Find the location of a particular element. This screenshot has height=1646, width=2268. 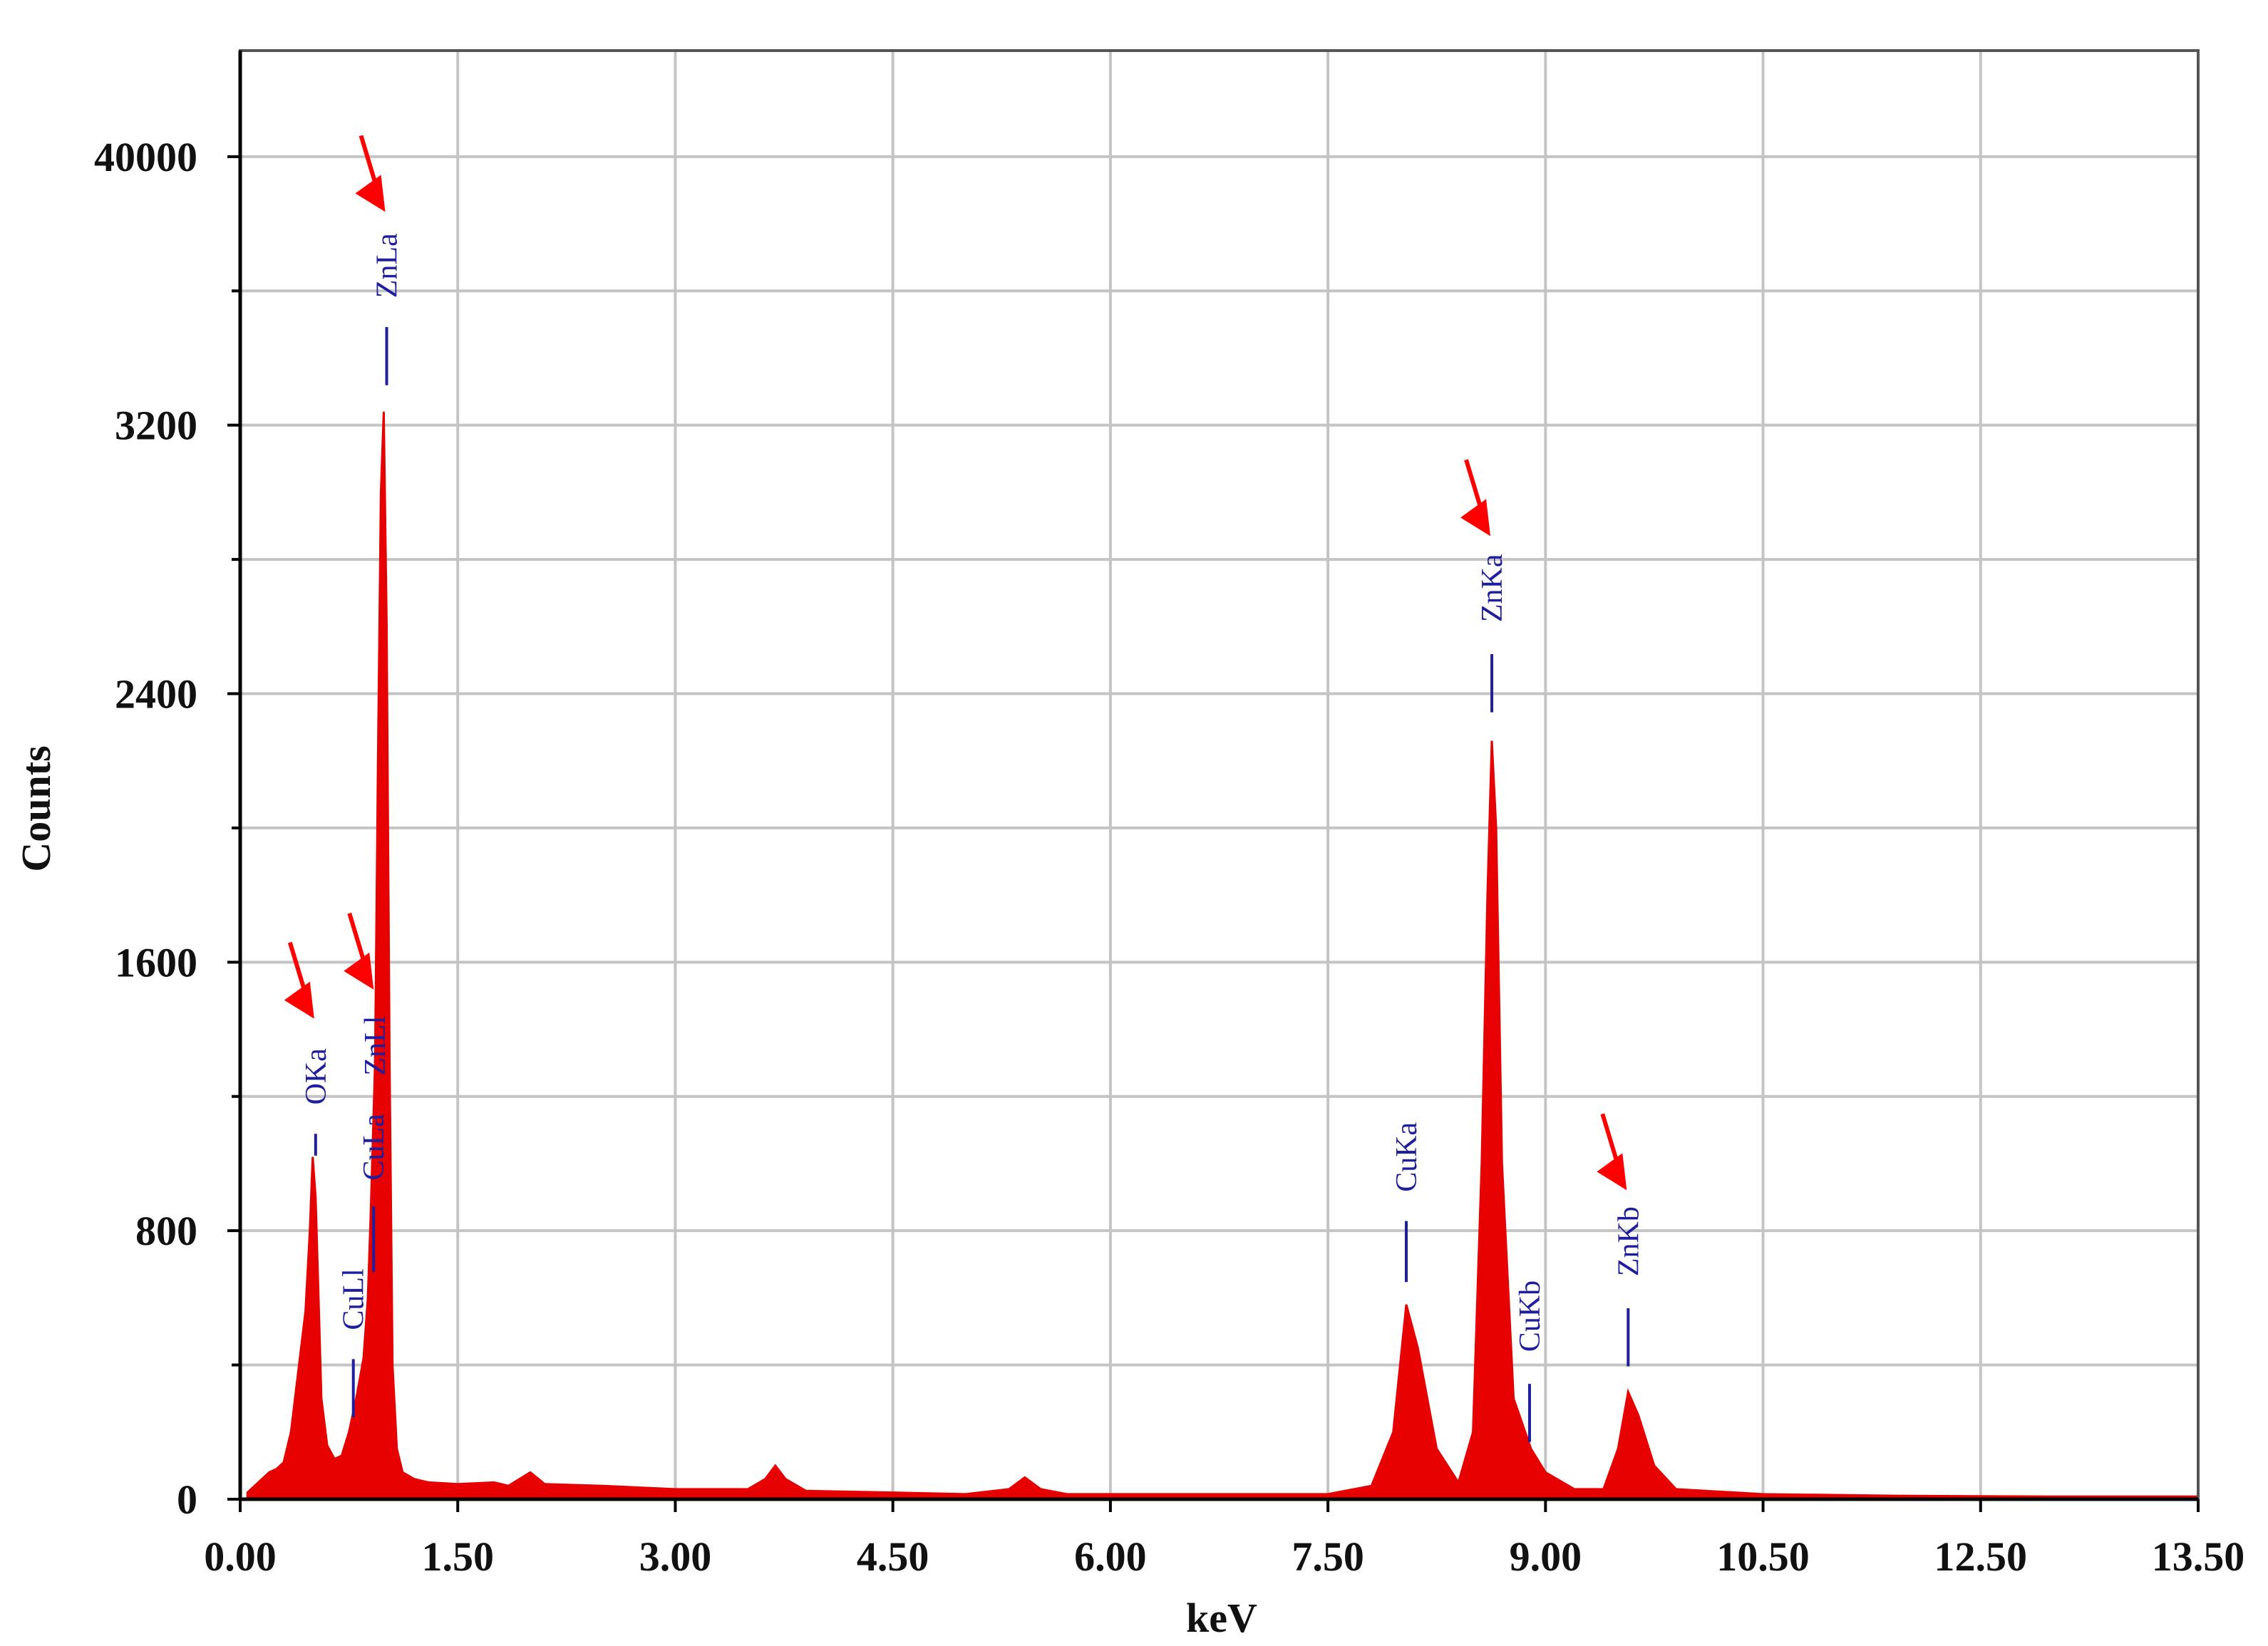

y-axis-title: Counts is located at coordinates (36, 808).